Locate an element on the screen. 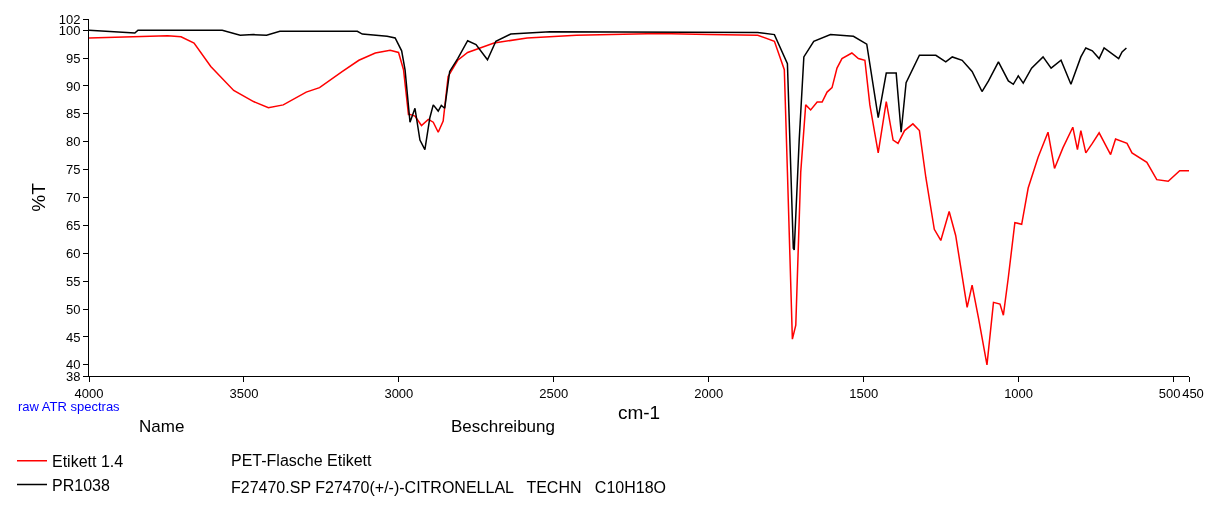 The image size is (1216, 514). text: PET-Flasche Etikett is located at coordinates (302, 460).